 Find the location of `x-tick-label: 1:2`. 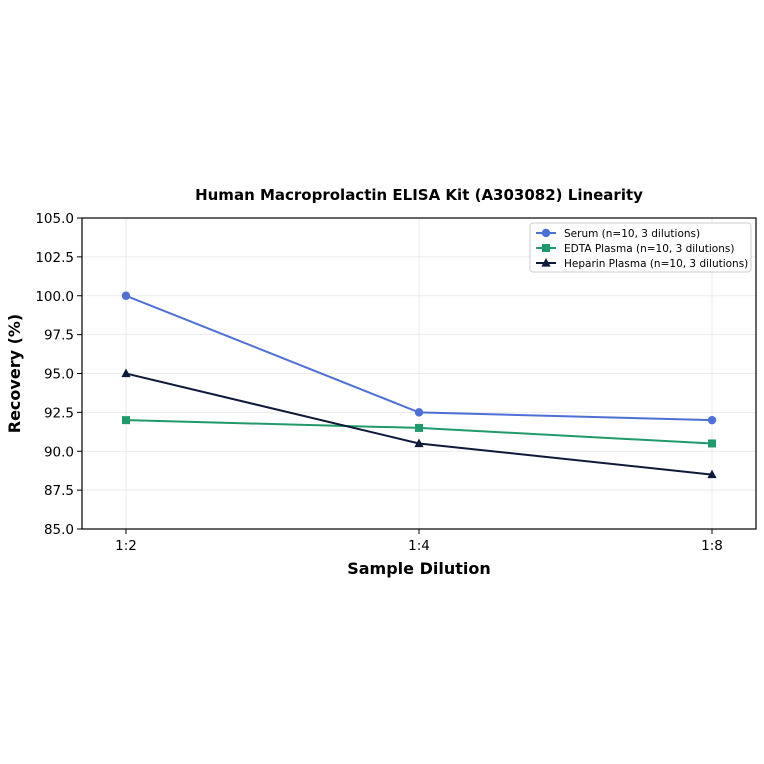

x-tick-label: 1:2 is located at coordinates (126, 546).